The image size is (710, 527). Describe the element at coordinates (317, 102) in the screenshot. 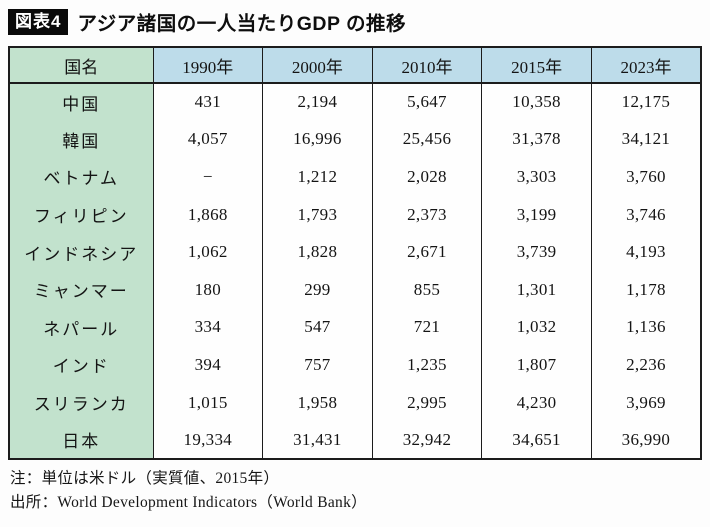

I see `gdp-value: 2,194` at that location.